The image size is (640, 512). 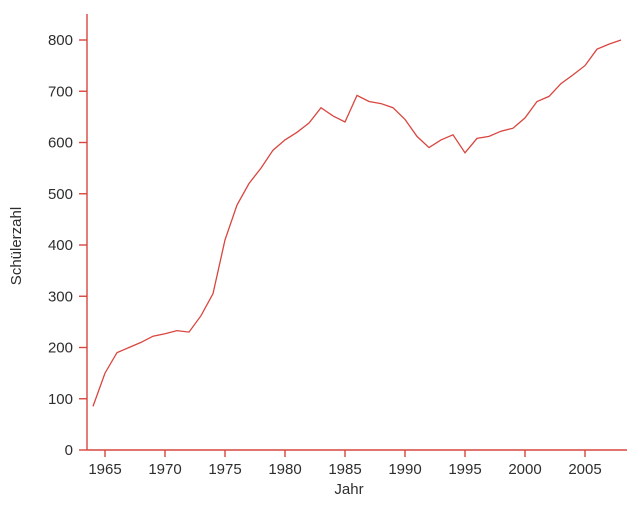 I want to click on x-tick-label: 1965, so click(x=104, y=469).